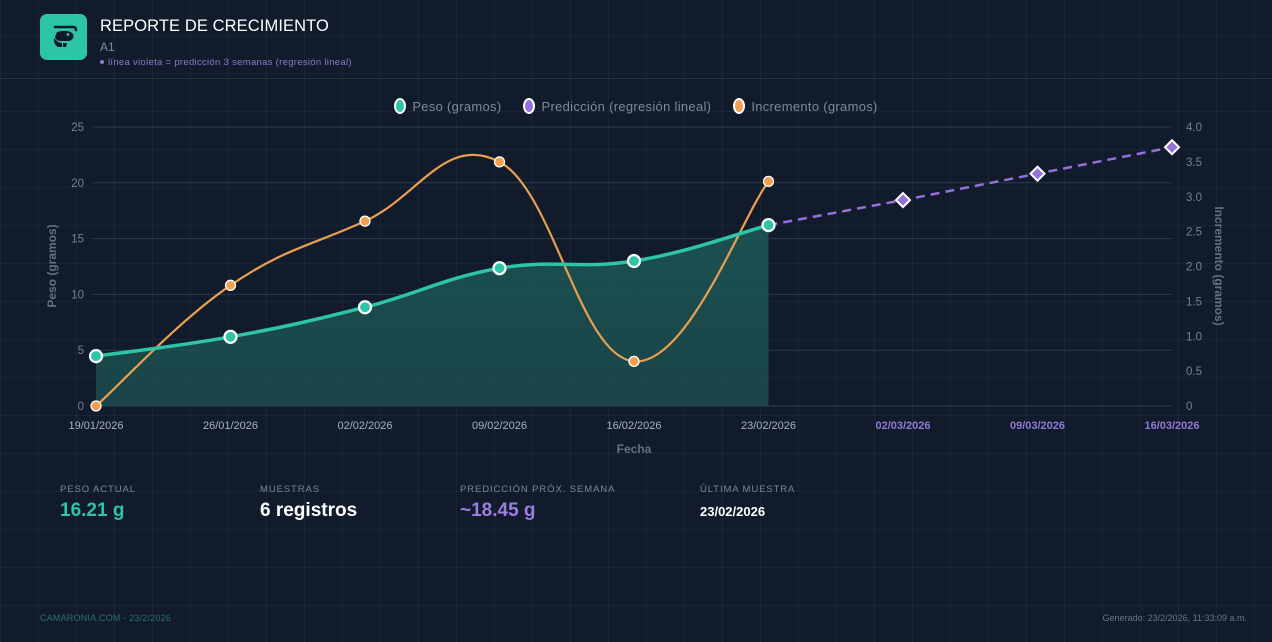  What do you see at coordinates (1174, 618) in the screenshot?
I see `footer-generated: Generado: 23/2/2026, 11:33:09 a.m.` at bounding box center [1174, 618].